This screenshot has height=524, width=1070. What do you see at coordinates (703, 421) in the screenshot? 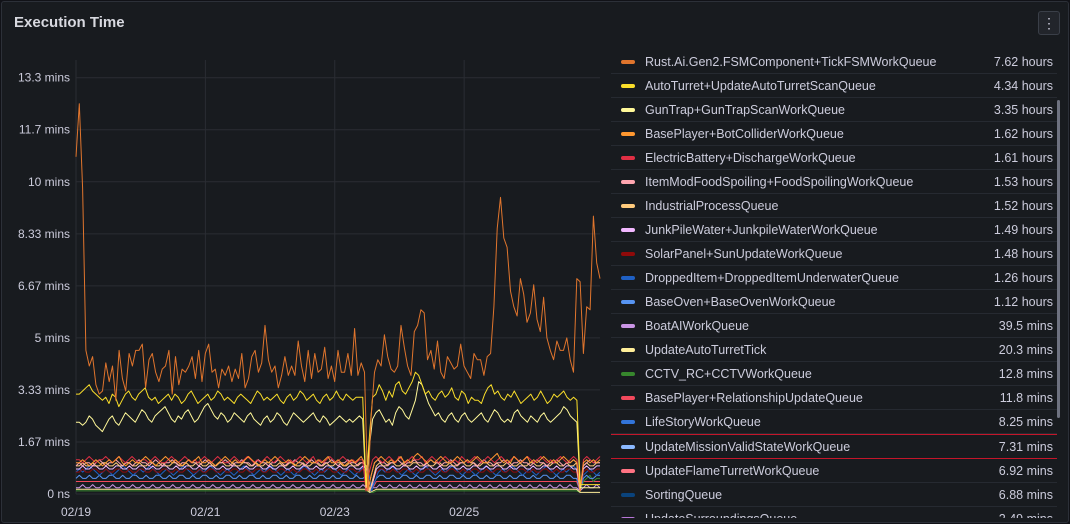
I see `legend-series-name: LifeStoryWorkQueue` at bounding box center [703, 421].